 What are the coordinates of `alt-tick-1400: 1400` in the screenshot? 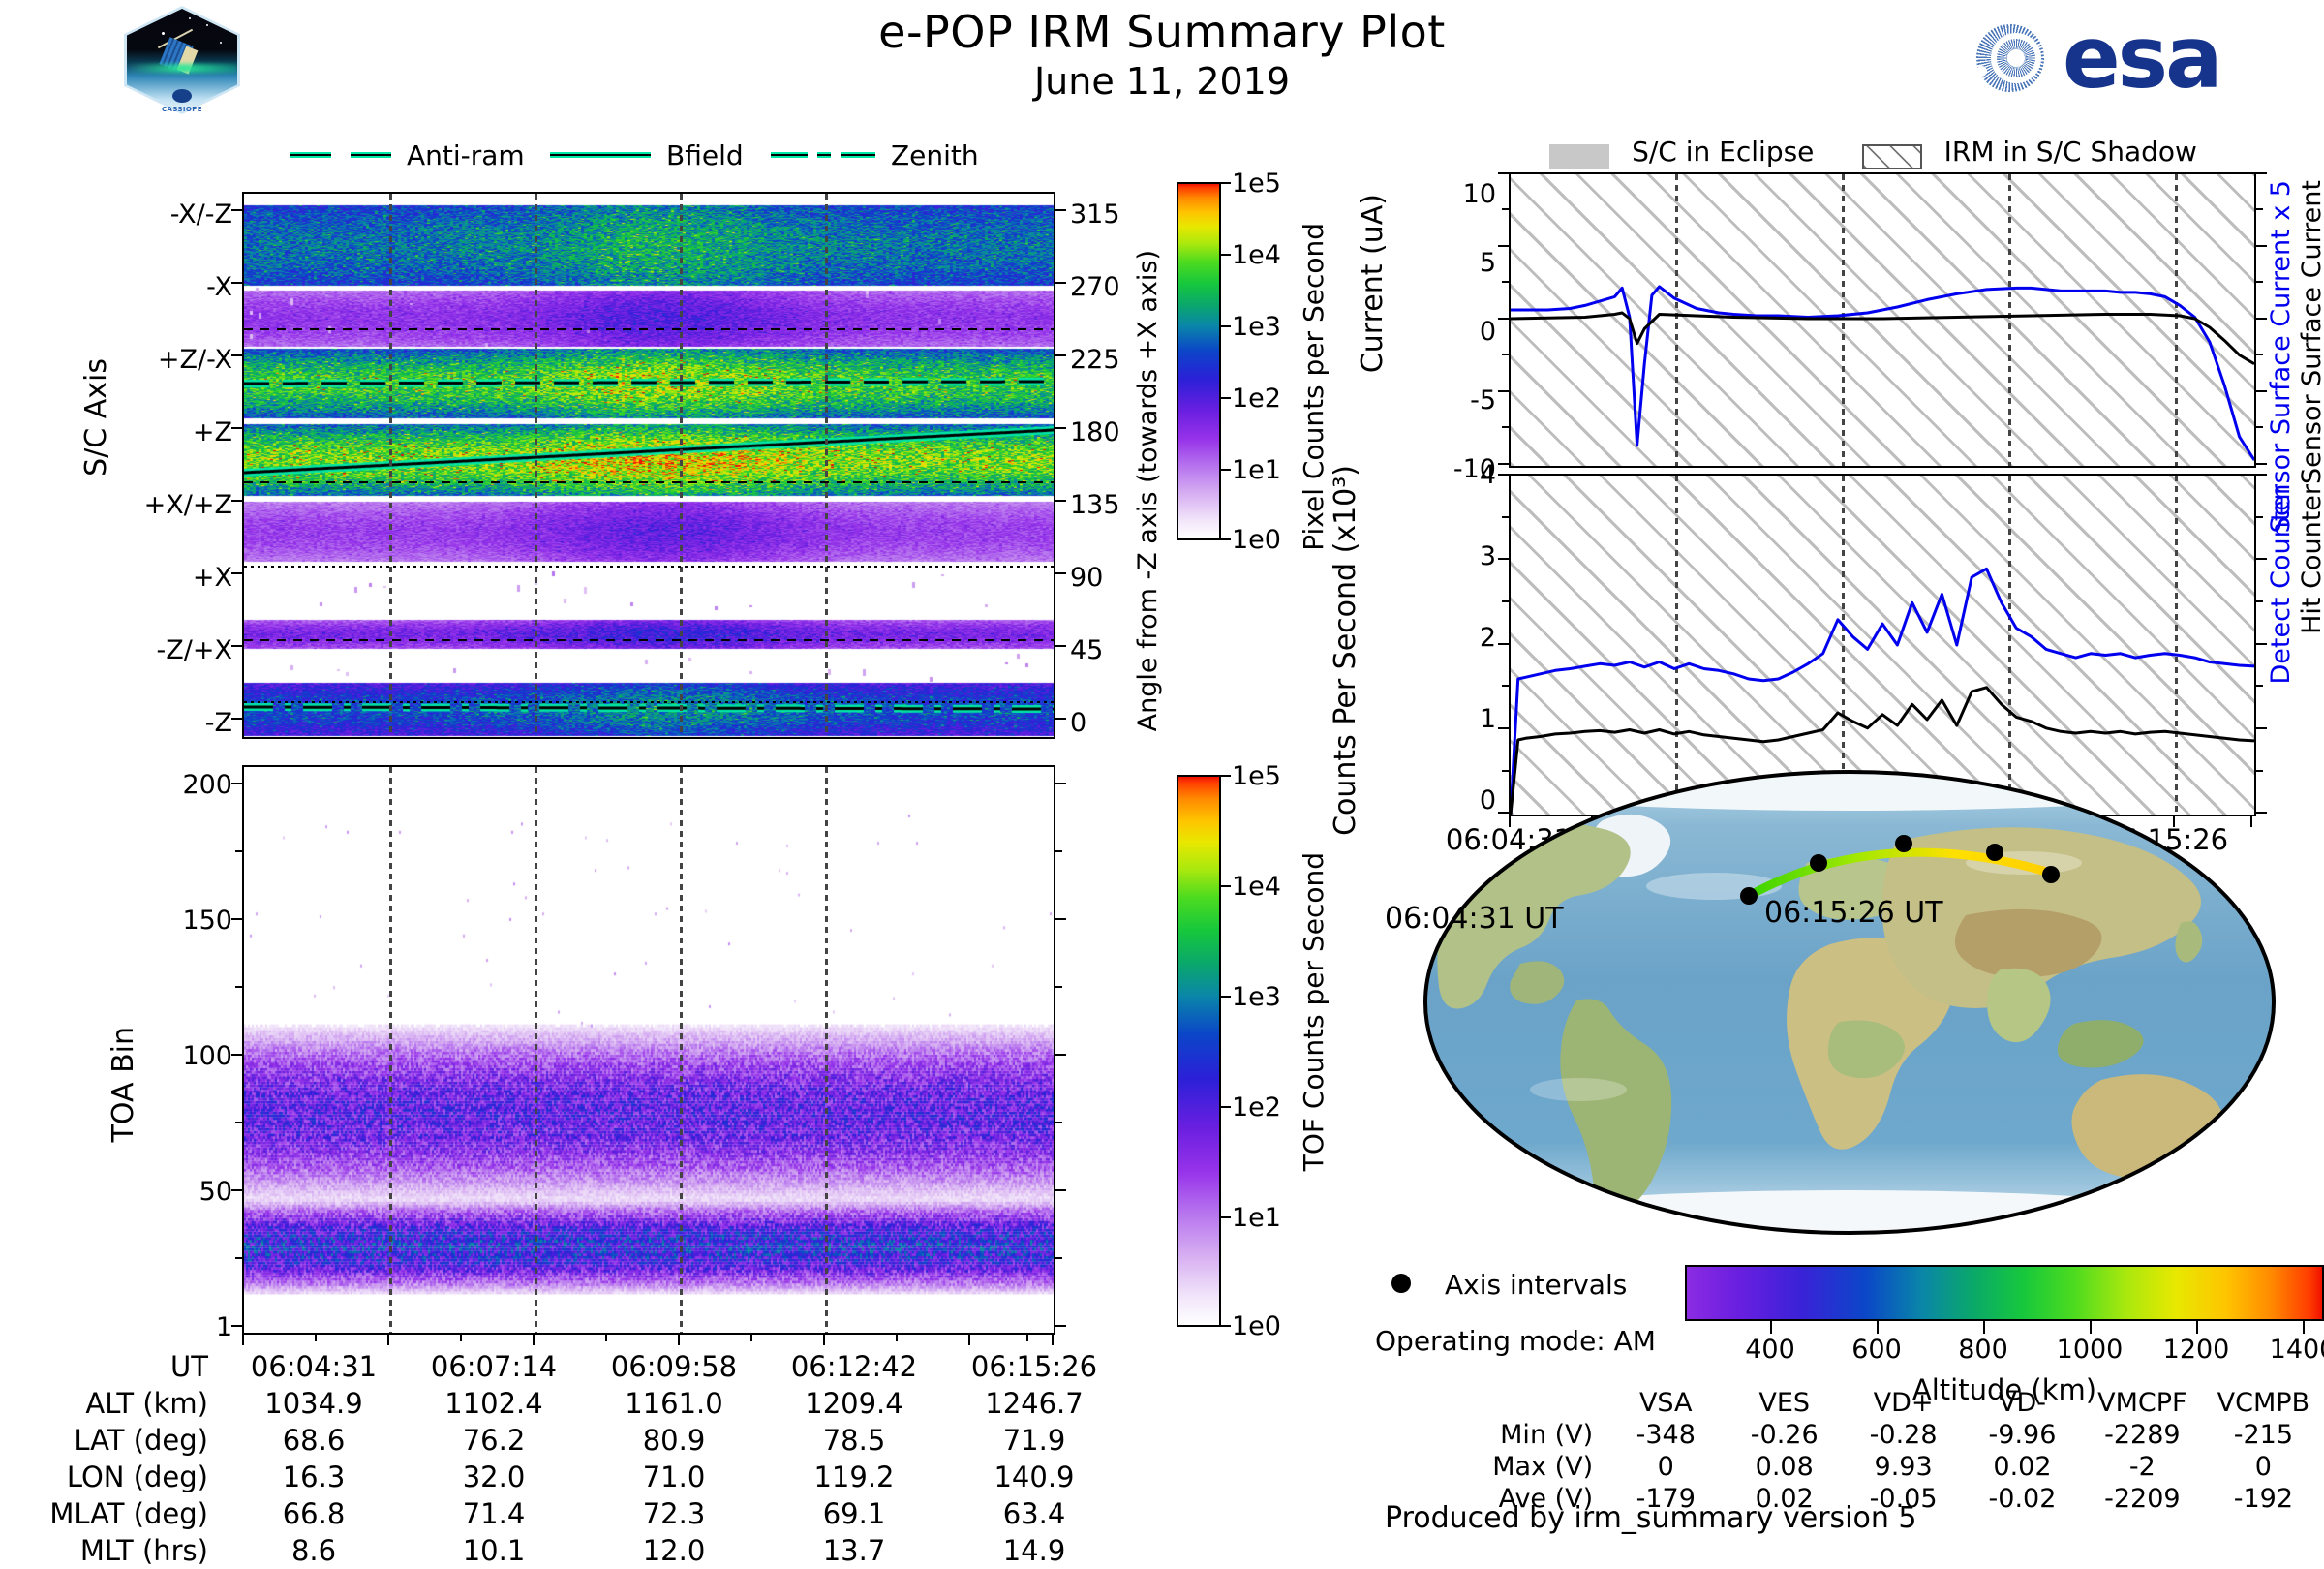 It's located at (2296, 1350).